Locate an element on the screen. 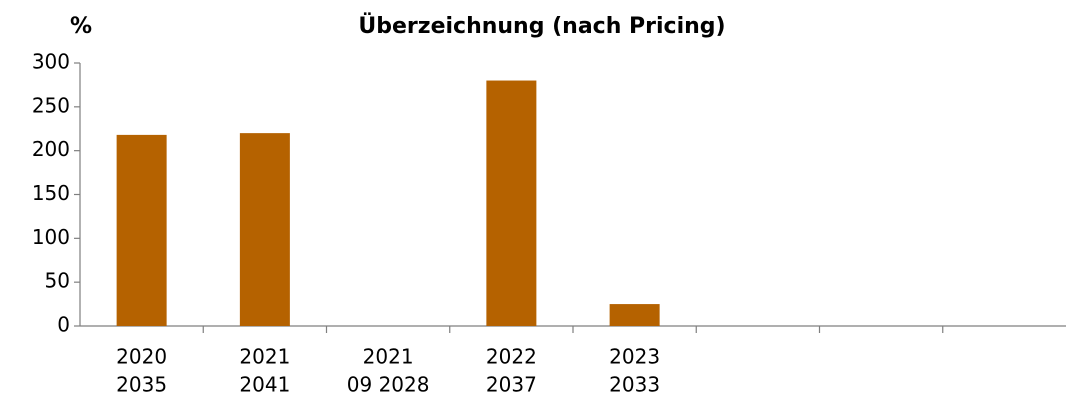 This screenshot has width=1068, height=402. x-tick-label: 2020 is located at coordinates (141, 357).